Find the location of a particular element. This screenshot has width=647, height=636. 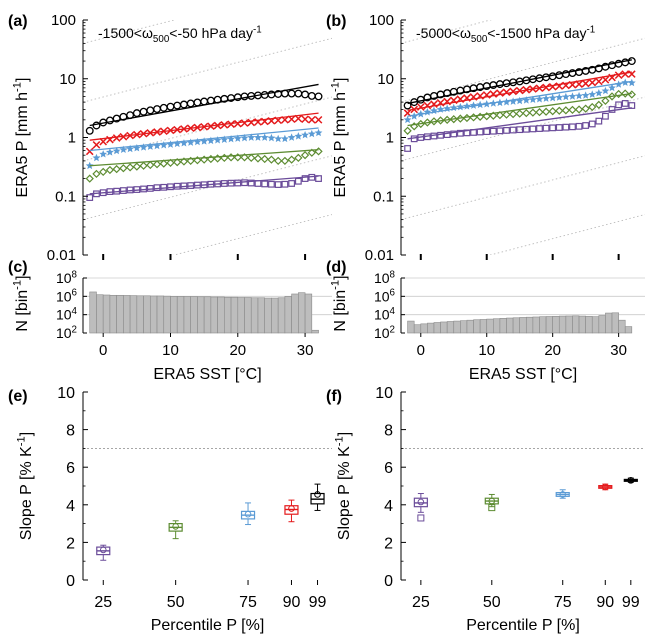

y-tick-label: 0 is located at coordinates (388, 581).